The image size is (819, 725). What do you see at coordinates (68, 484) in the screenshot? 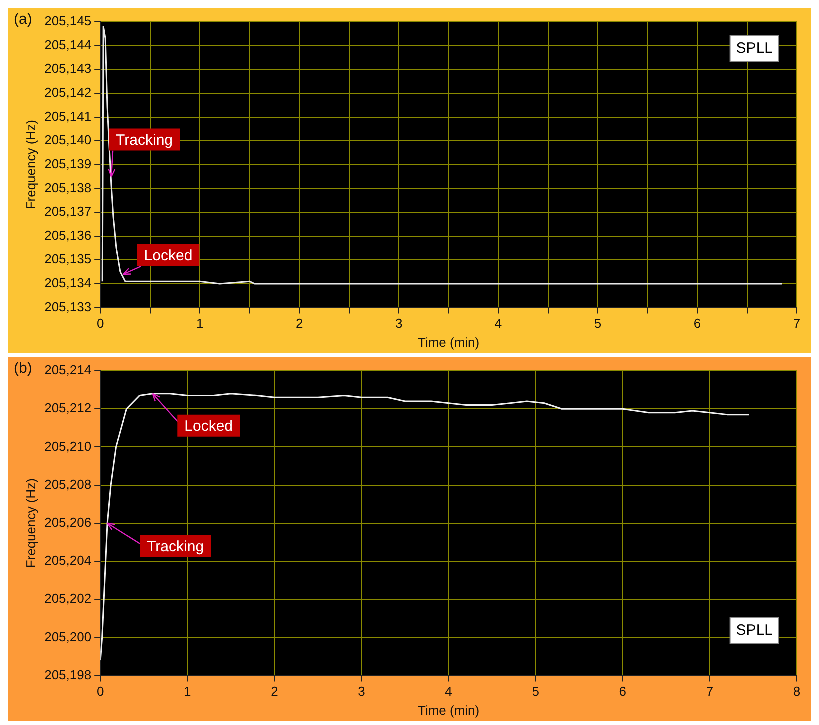
I see `y-tick-label: 205,208` at bounding box center [68, 484].